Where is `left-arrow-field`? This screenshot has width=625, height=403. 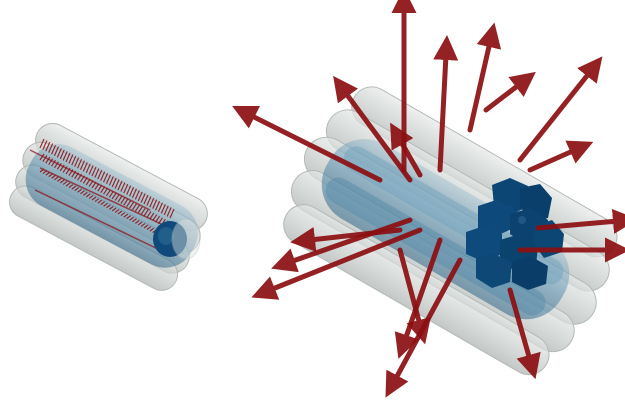
left-arrow-field is located at coordinates (102, 194).